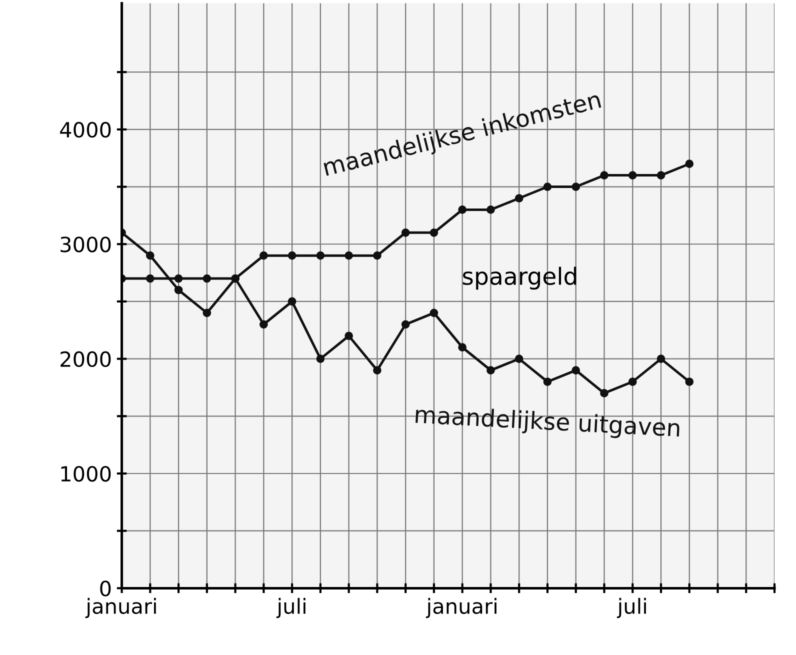  I want to click on annotation: spaargeld, so click(519, 278).